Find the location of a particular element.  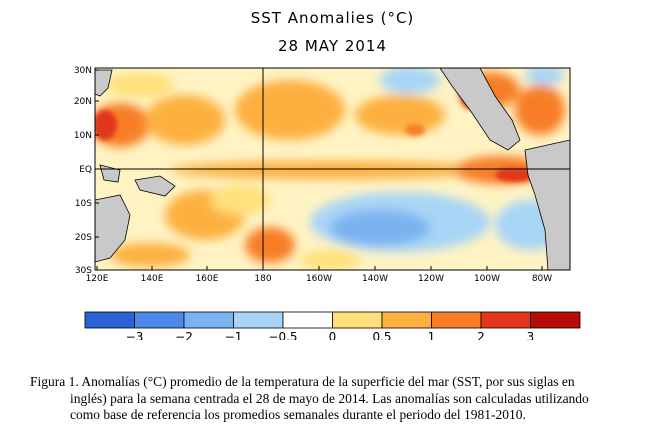

colorbar-tick-label: −0.5 is located at coordinates (282, 335).